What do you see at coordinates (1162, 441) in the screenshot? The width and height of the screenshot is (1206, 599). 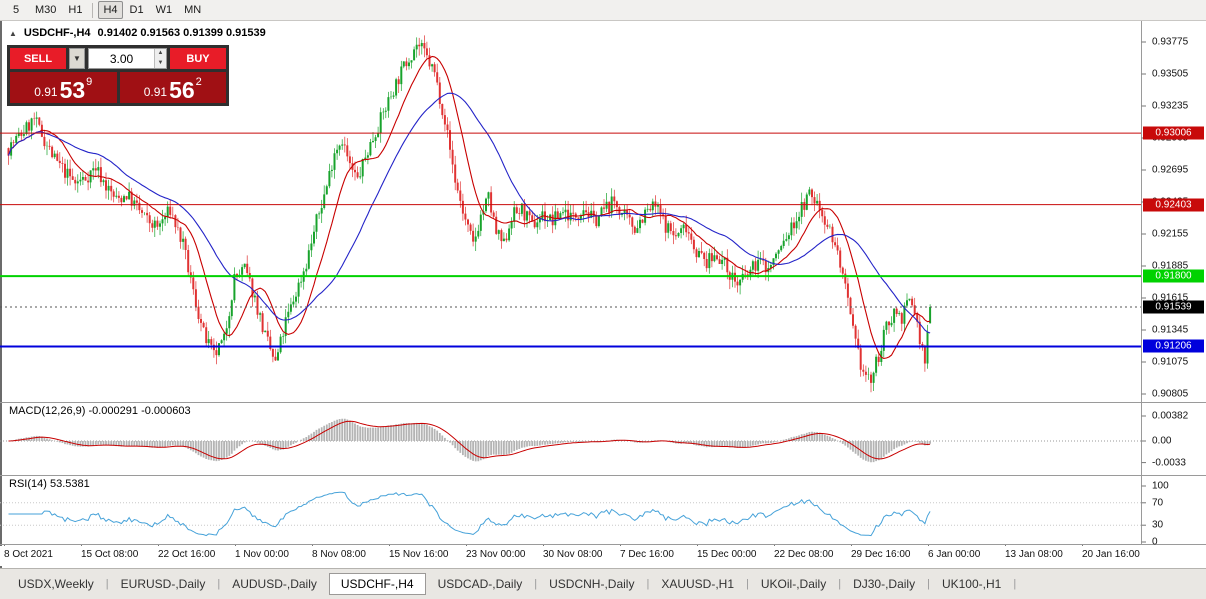 I see `macd-axis-tick: 0.00` at bounding box center [1162, 441].